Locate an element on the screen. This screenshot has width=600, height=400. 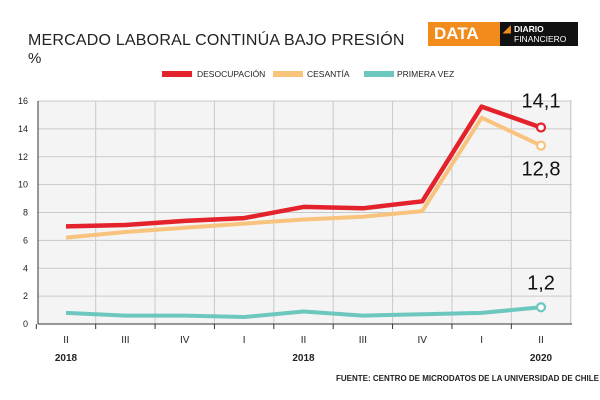
legend-label: PRIMERA VEZ is located at coordinates (425, 74).